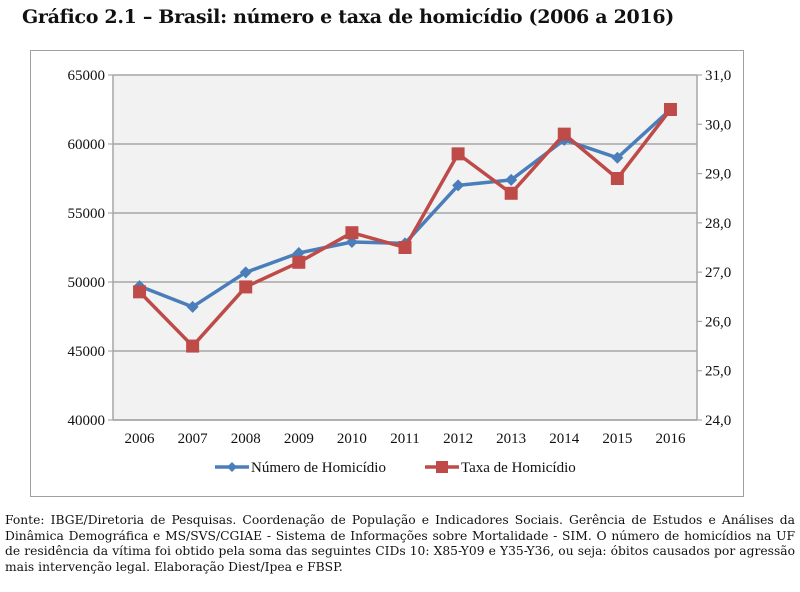 Image resolution: width=800 pixels, height=592 pixels. I want to click on right-tick-label: 29,0, so click(718, 175).